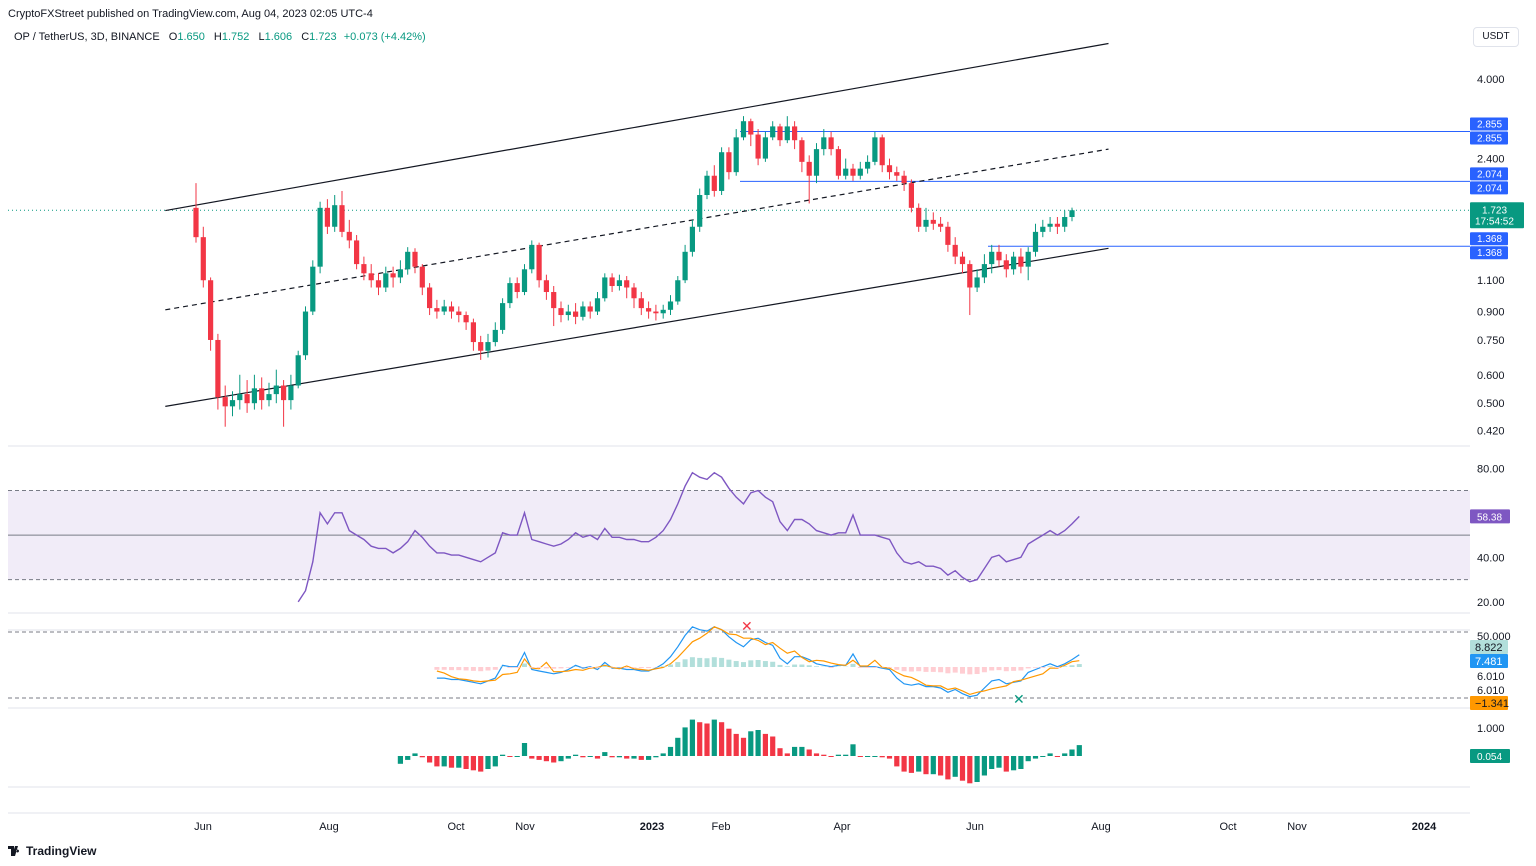 This screenshot has width=1536, height=866. Describe the element at coordinates (1491, 80) in the screenshot. I see `price-axis-tick: 4.000` at that location.